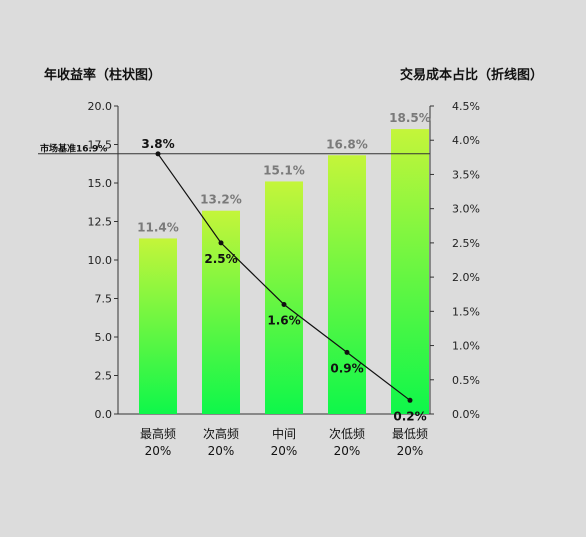 The image size is (586, 537). What do you see at coordinates (466, 346) in the screenshot?
I see `right-tick-label: 1.0%` at bounding box center [466, 346].